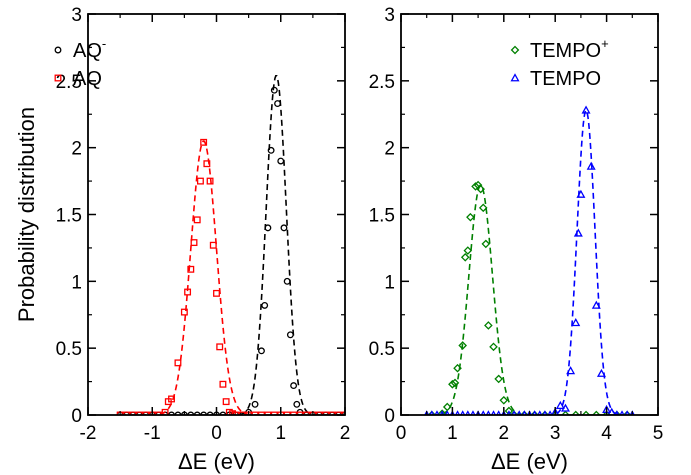 This screenshot has width=691, height=475. Describe the element at coordinates (69, 216) in the screenshot. I see `y-tick-label: 1.5` at that location.